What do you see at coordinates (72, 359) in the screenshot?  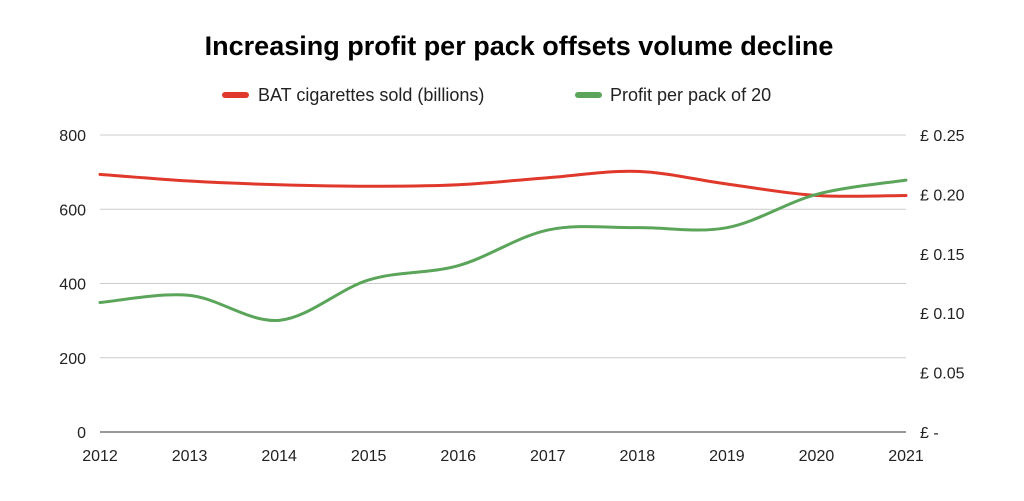 I see `y-left-tick-200: 200` at bounding box center [72, 359].